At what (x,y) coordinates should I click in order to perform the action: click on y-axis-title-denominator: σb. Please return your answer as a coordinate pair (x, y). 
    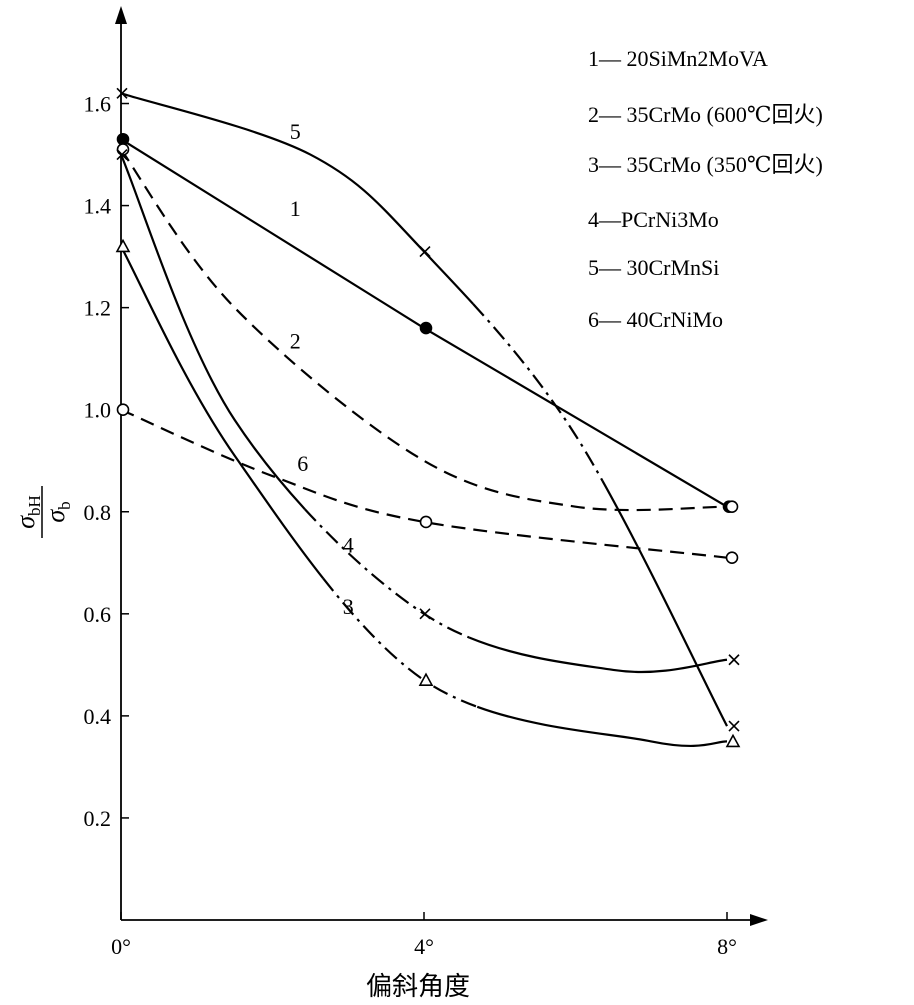
    Looking at the image, I should click on (57, 511).